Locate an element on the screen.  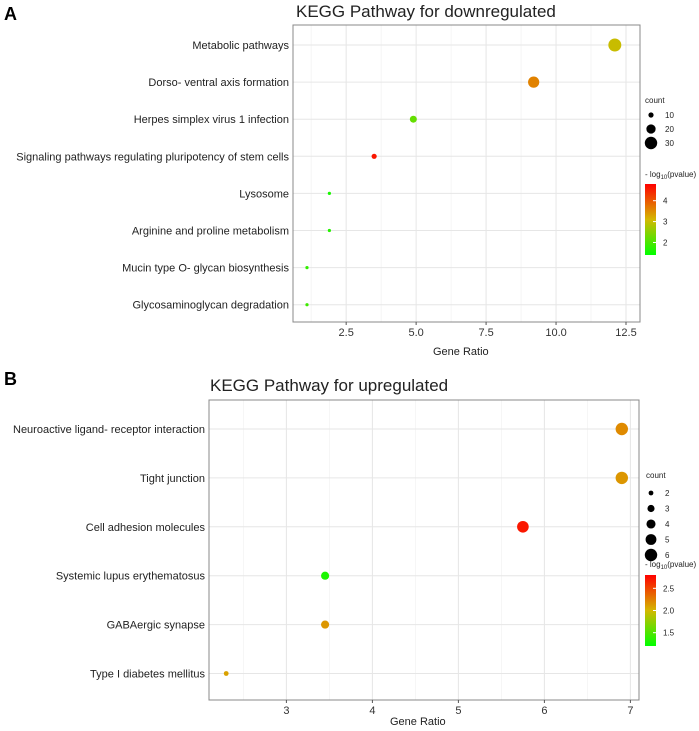
category-label: Type I diabetes mellitus is located at coordinates (147, 675).